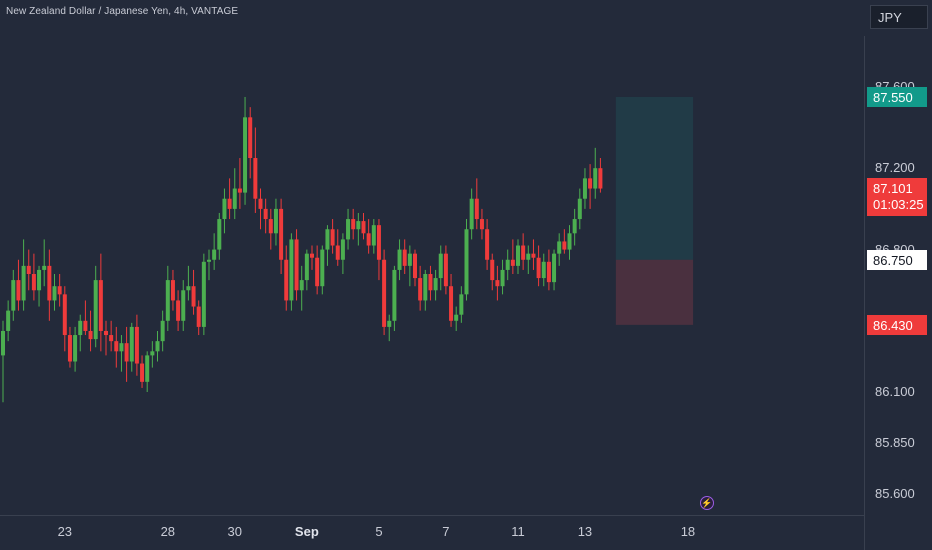 The width and height of the screenshot is (932, 550). I want to click on target-price-tag: 87.550, so click(897, 96).